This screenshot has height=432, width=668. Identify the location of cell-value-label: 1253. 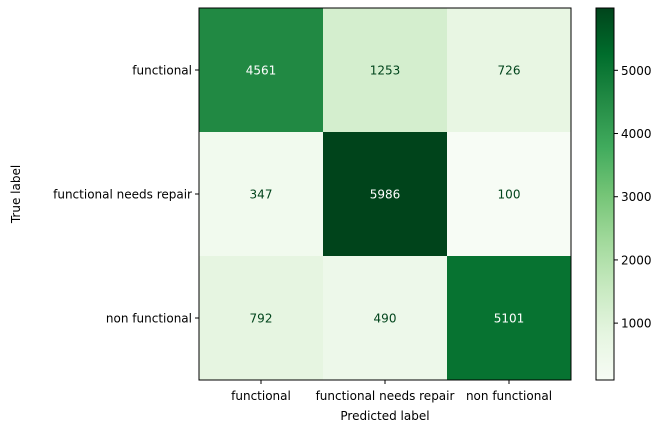
(385, 71).